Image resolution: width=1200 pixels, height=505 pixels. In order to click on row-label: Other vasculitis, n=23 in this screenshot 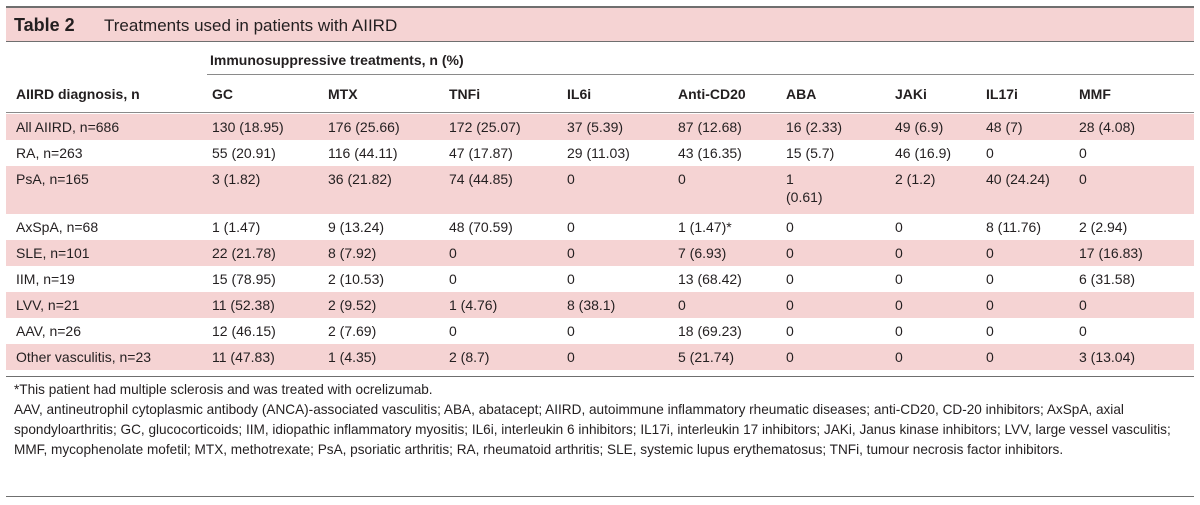, I will do `click(84, 357)`.